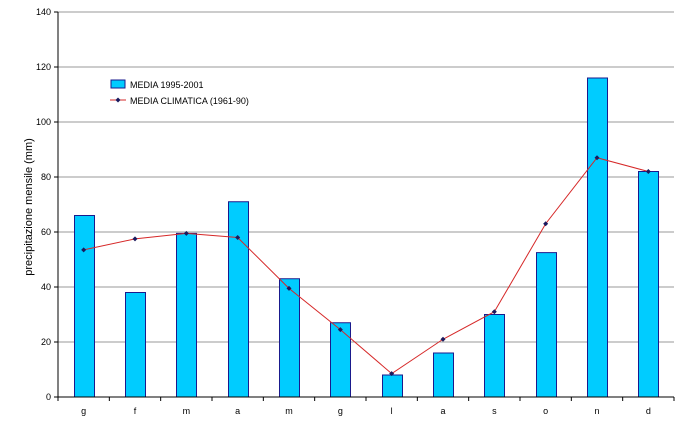  Describe the element at coordinates (43, 204) in the screenshot. I see `y-tick-labels: 0 20 40 60 80 100 120 140` at that location.